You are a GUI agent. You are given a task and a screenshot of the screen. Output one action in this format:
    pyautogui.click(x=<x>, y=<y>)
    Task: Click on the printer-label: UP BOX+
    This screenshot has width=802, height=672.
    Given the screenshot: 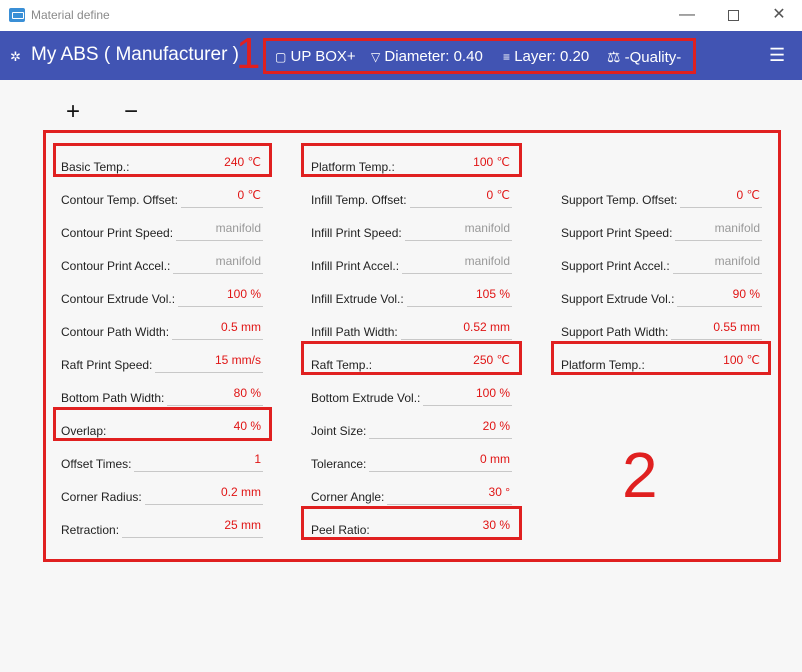 What is the action you would take?
    pyautogui.click(x=323, y=56)
    